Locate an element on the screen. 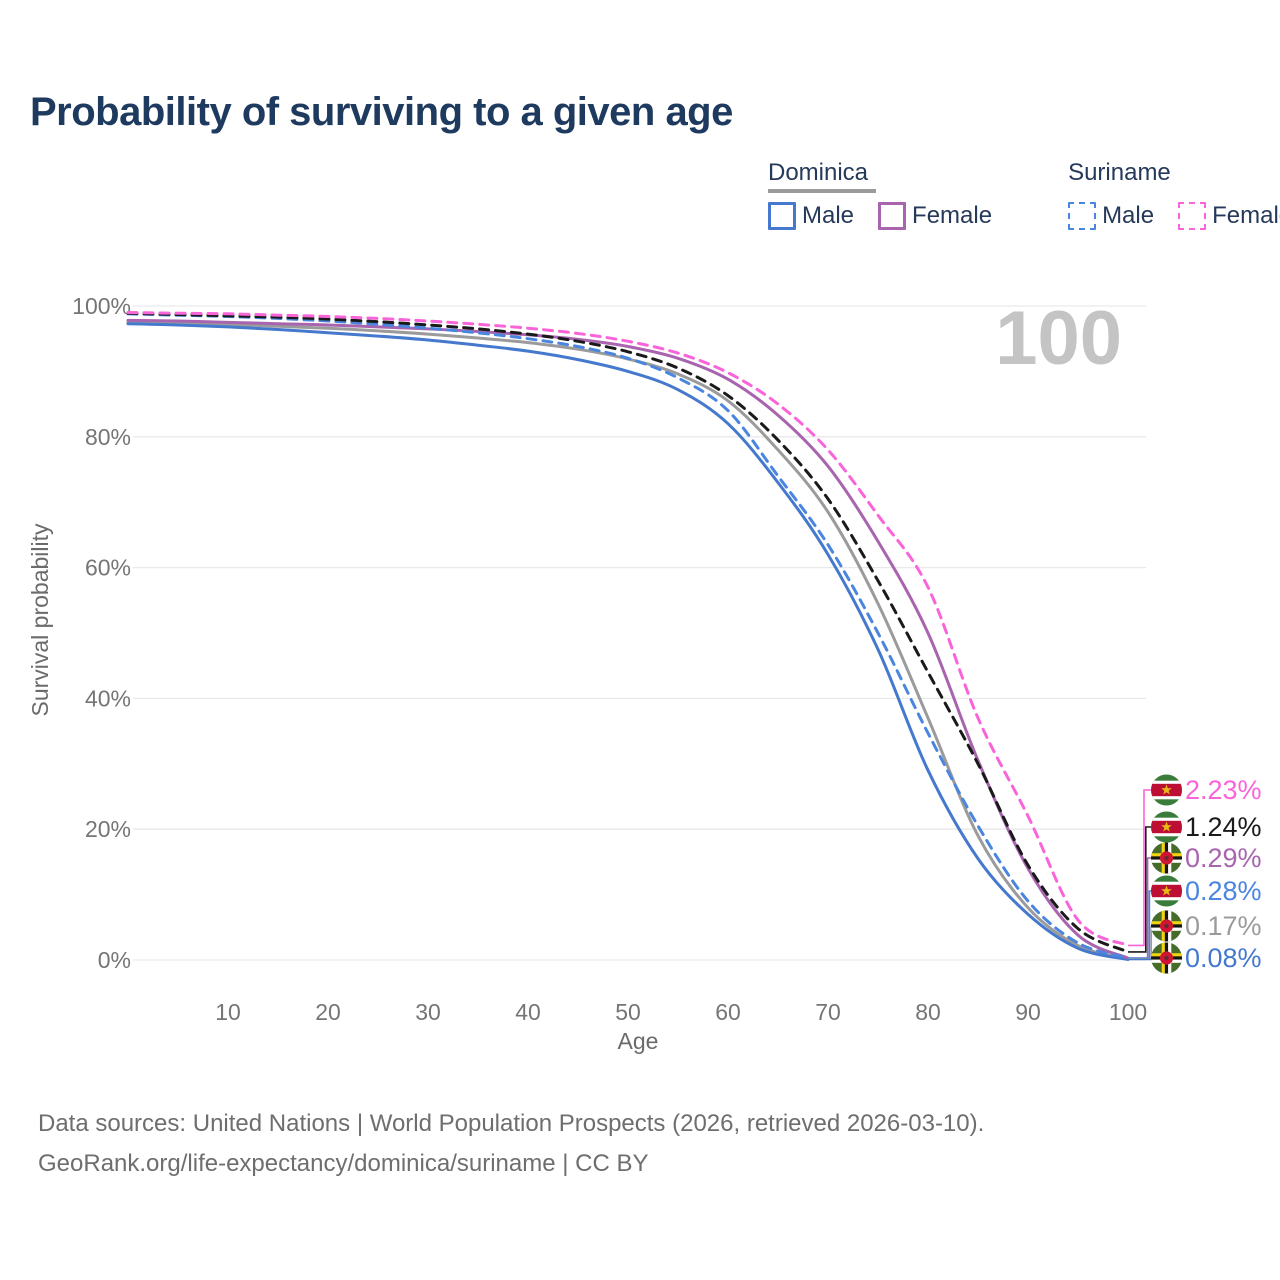 This screenshot has width=1280, height=1280. legend-item-dominica-male: Male is located at coordinates (811, 216).